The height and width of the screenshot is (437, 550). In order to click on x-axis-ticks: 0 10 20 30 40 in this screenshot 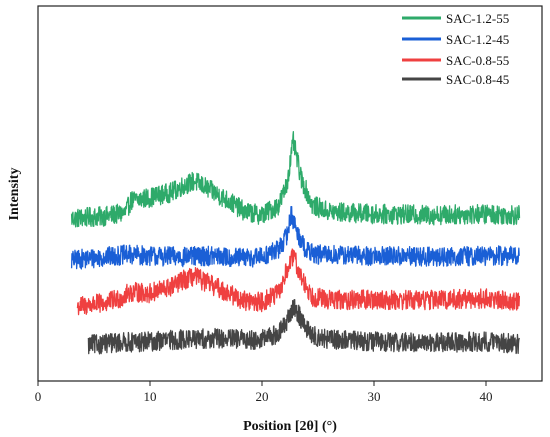, I will do `click(264, 392)`.